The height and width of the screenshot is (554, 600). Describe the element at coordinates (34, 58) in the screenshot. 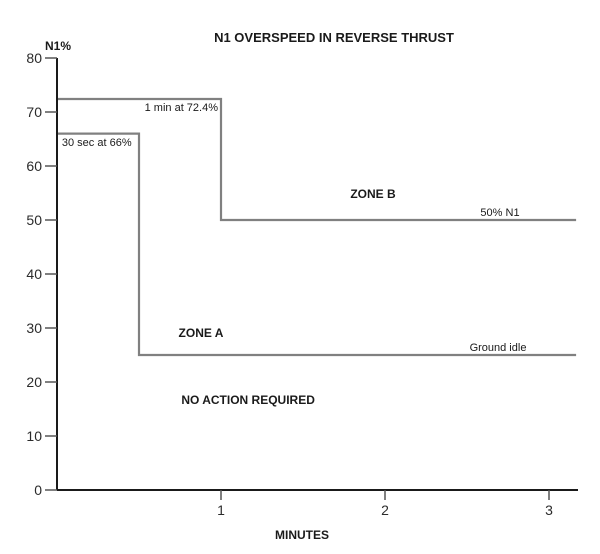

I see `y-tick-label: 80` at that location.